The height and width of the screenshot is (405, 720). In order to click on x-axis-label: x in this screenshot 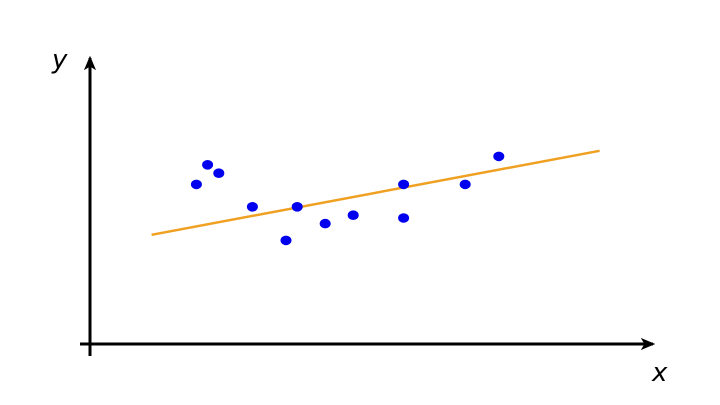, I will do `click(659, 373)`.